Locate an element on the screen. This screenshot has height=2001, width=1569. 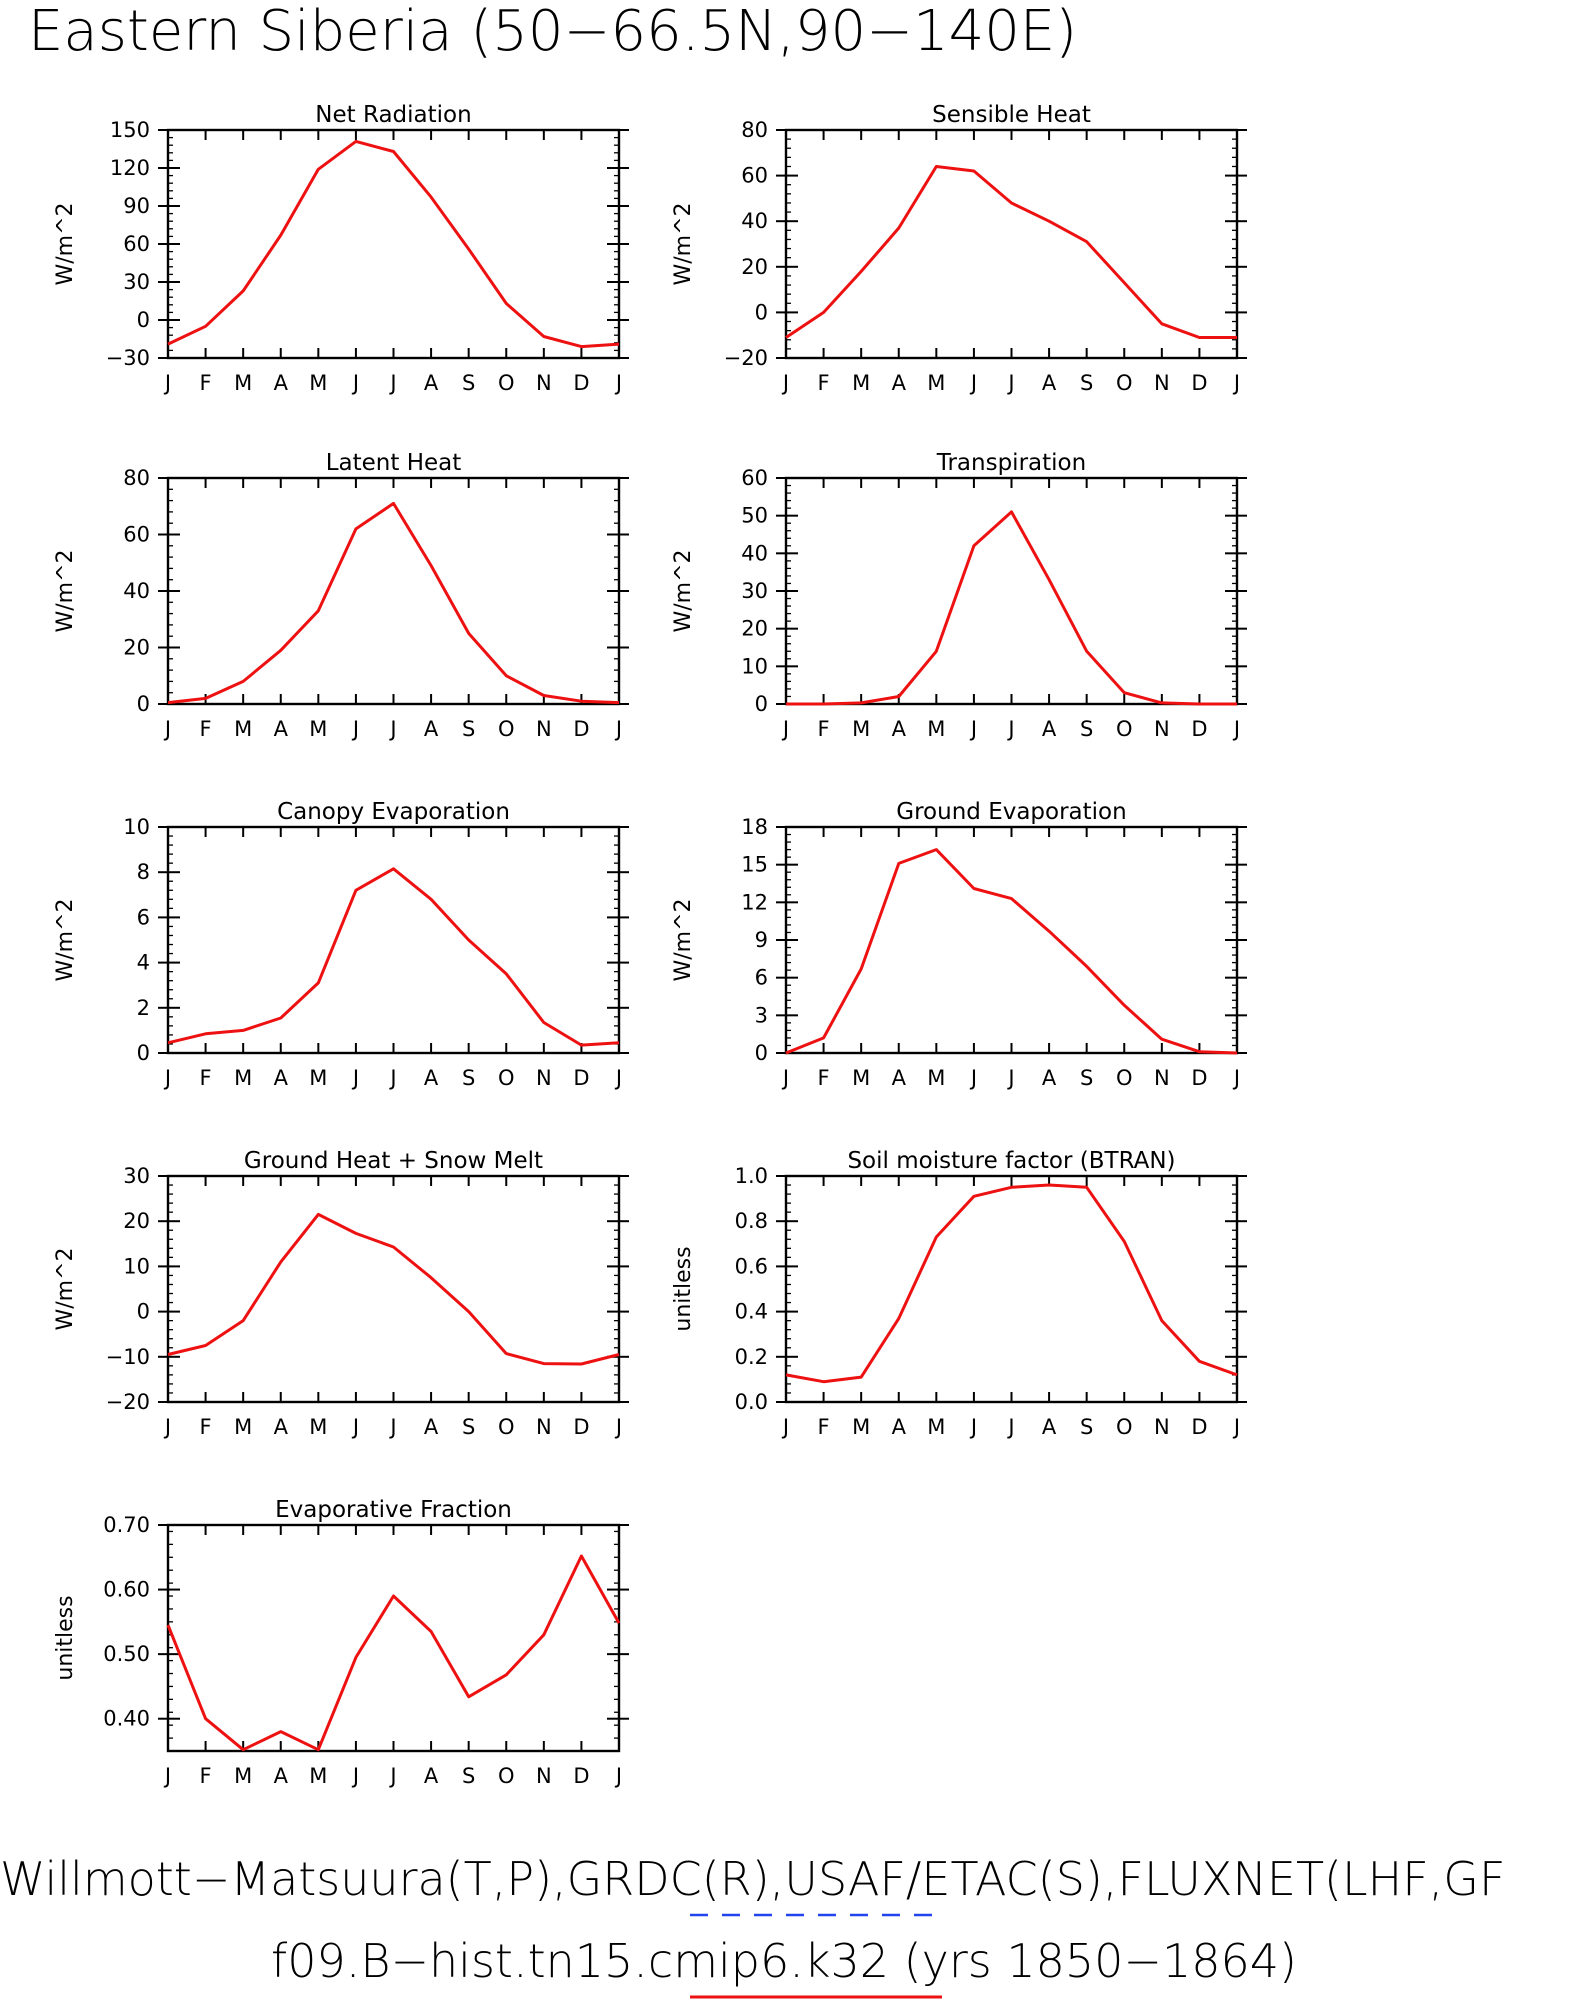
y-tick-label: 0.70 is located at coordinates (126, 1525).